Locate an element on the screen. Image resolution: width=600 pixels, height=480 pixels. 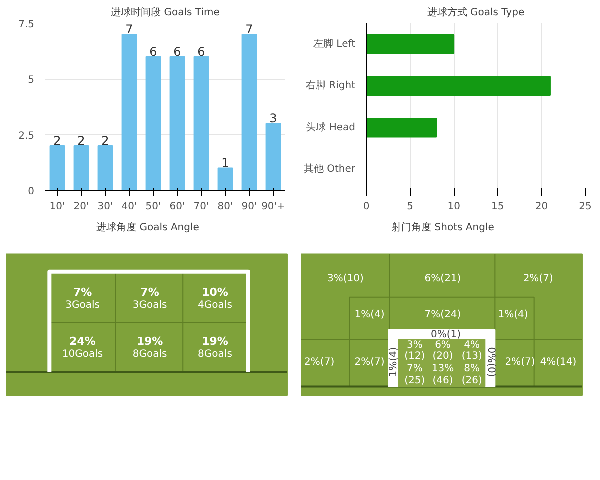
x-tick-label: 25 is located at coordinates (585, 207).